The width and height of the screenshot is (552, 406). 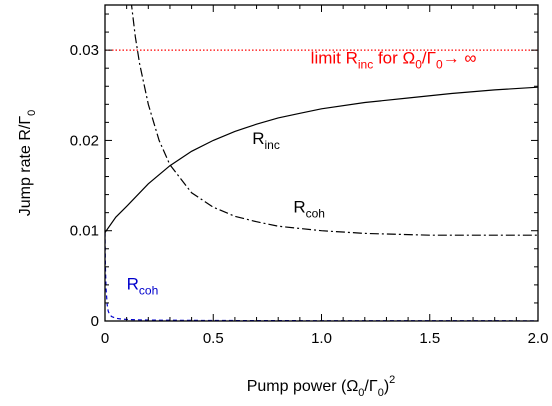 I want to click on annotation-rcoh-black: Rcoh, so click(x=309, y=209).